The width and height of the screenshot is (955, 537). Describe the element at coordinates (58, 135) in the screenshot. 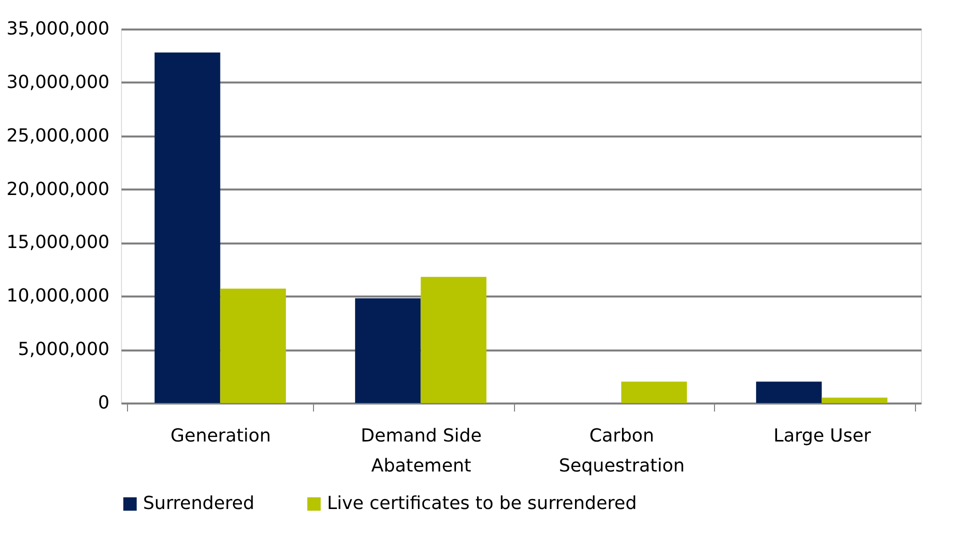

I see `y-tick-label: 25,000,000` at that location.